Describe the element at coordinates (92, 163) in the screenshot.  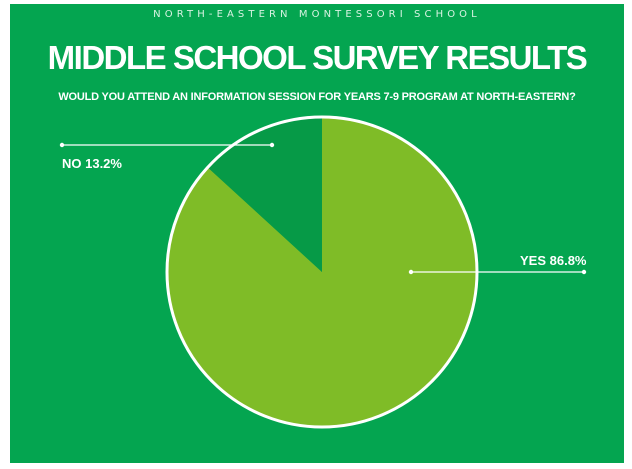
I see `data-label-no: NO 13.2%` at that location.